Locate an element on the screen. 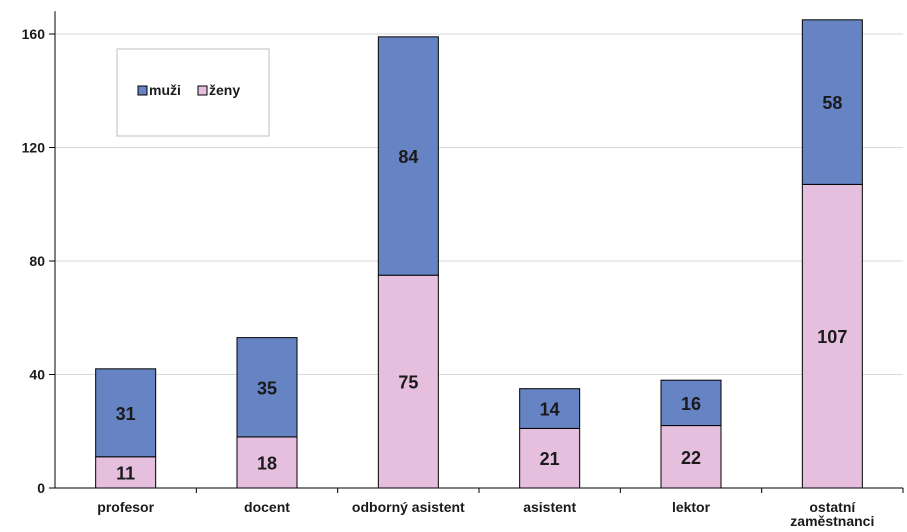 The height and width of the screenshot is (532, 907). legend-label: ženy is located at coordinates (224, 90).